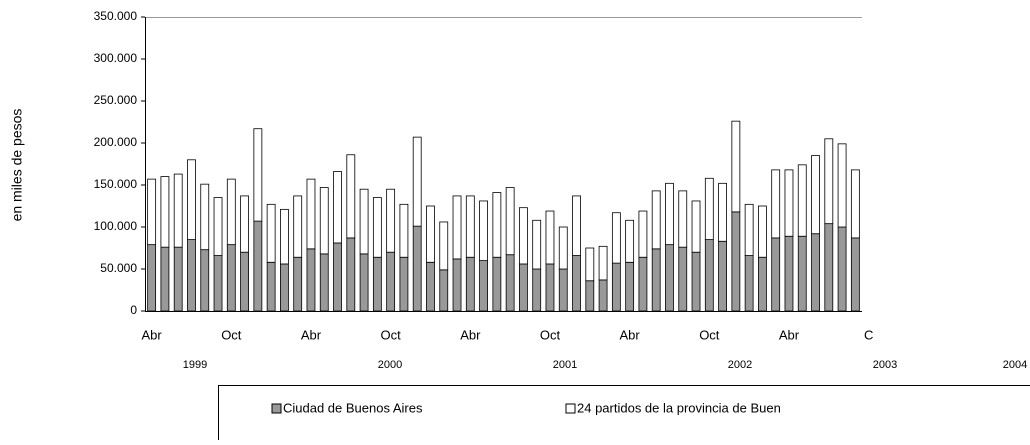  I want to click on legend-swatch, so click(570, 408).